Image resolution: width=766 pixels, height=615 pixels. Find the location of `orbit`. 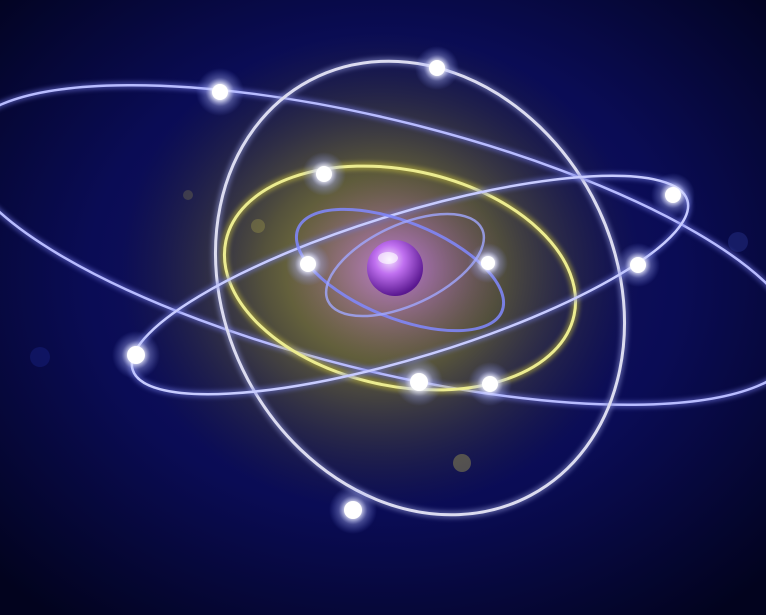

orbit is located at coordinates (400, 270).